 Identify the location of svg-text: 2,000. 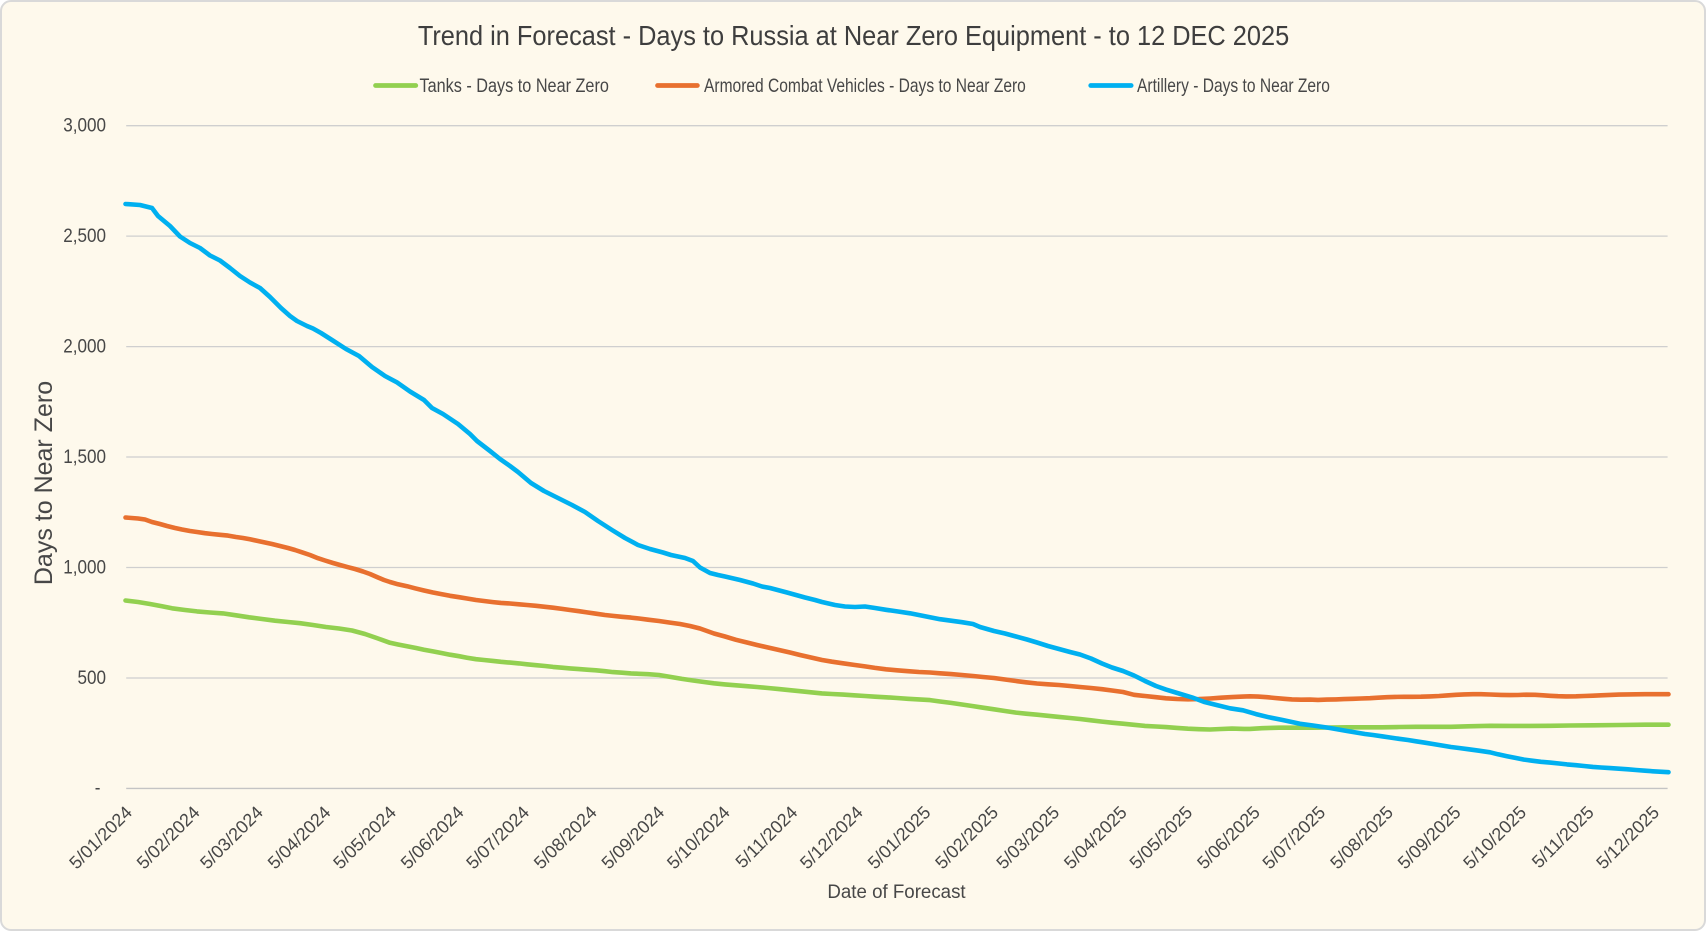
(84, 346).